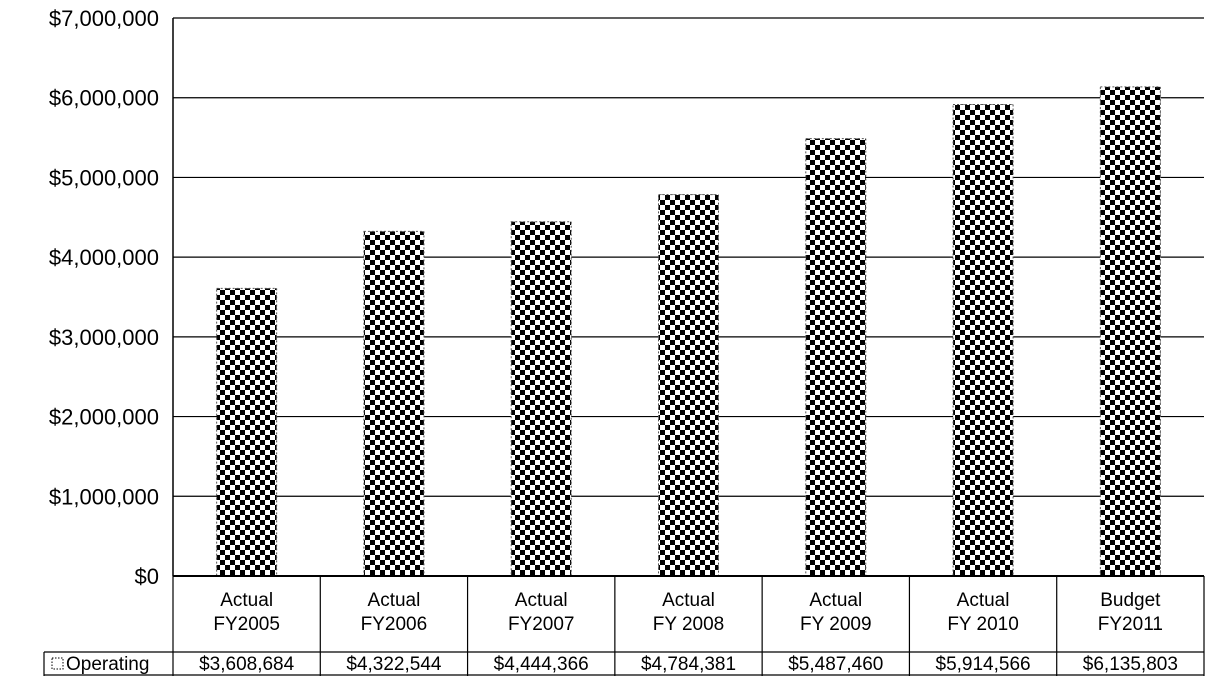 The image size is (1206, 676). What do you see at coordinates (104, 257) in the screenshot?
I see `y-tick-label-4: $4,000,000` at bounding box center [104, 257].